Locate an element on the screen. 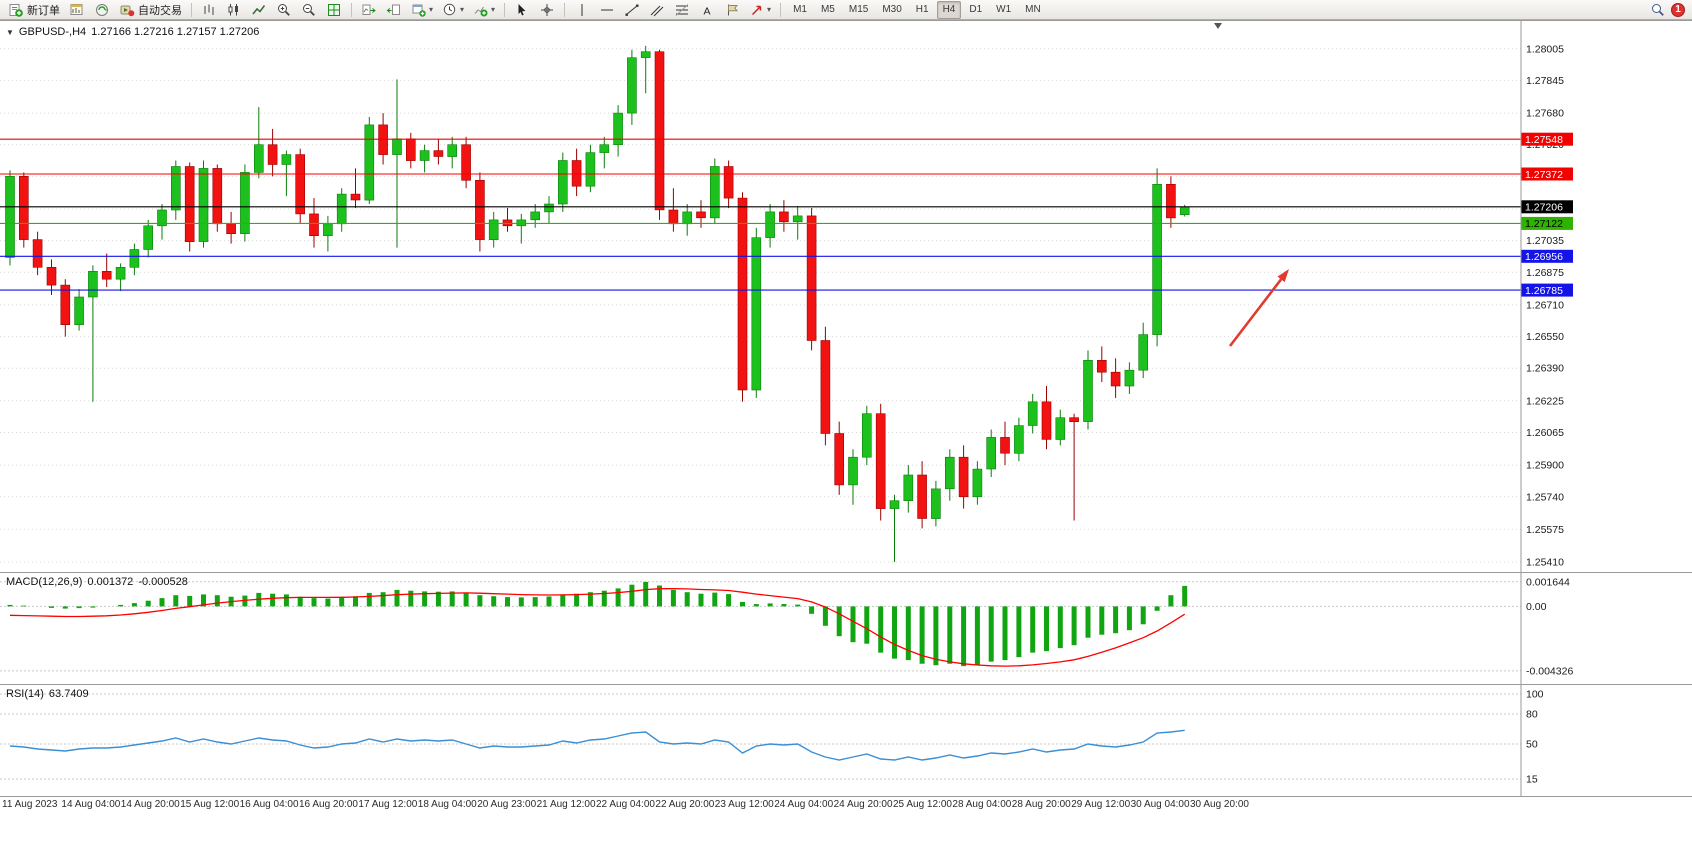  cursor-tool-button is located at coordinates (522, 10).